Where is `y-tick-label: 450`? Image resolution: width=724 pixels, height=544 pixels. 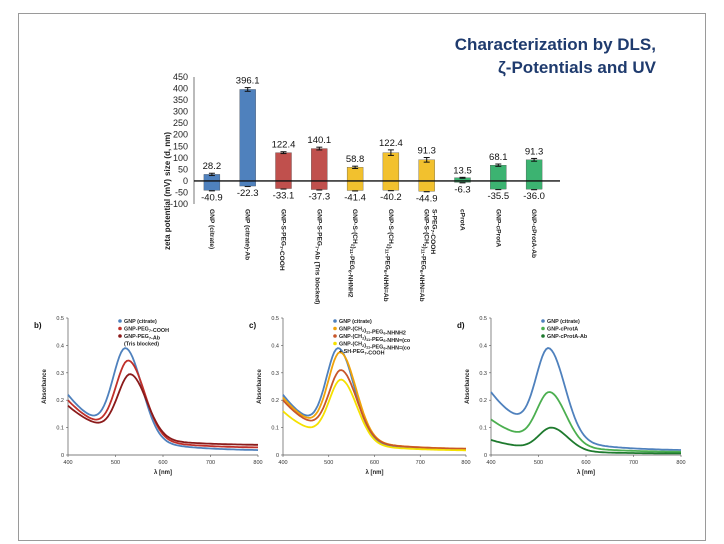 y-tick-label: 450 is located at coordinates (180, 77).